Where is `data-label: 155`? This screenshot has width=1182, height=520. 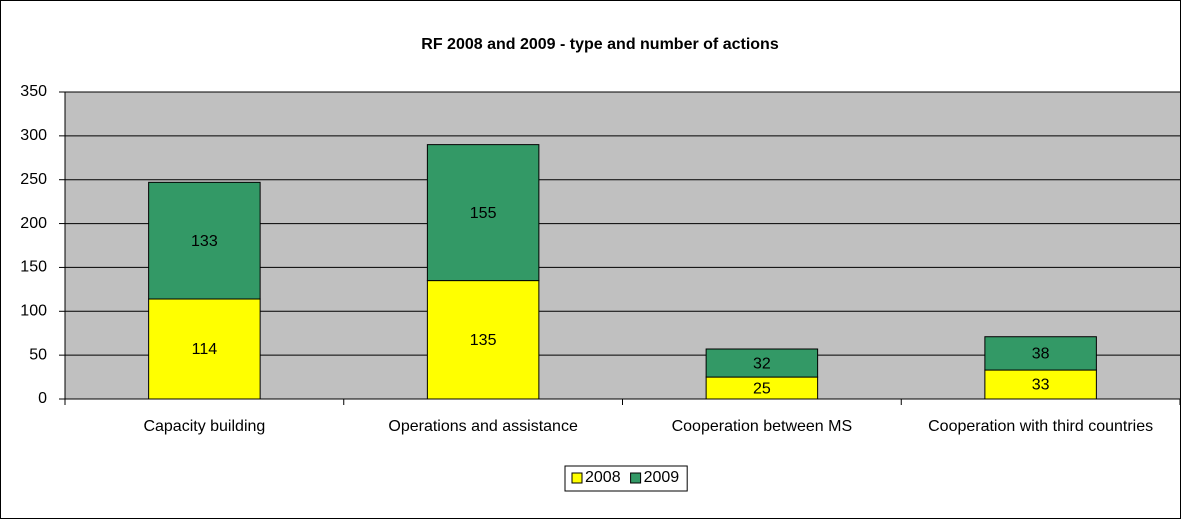 data-label: 155 is located at coordinates (483, 213).